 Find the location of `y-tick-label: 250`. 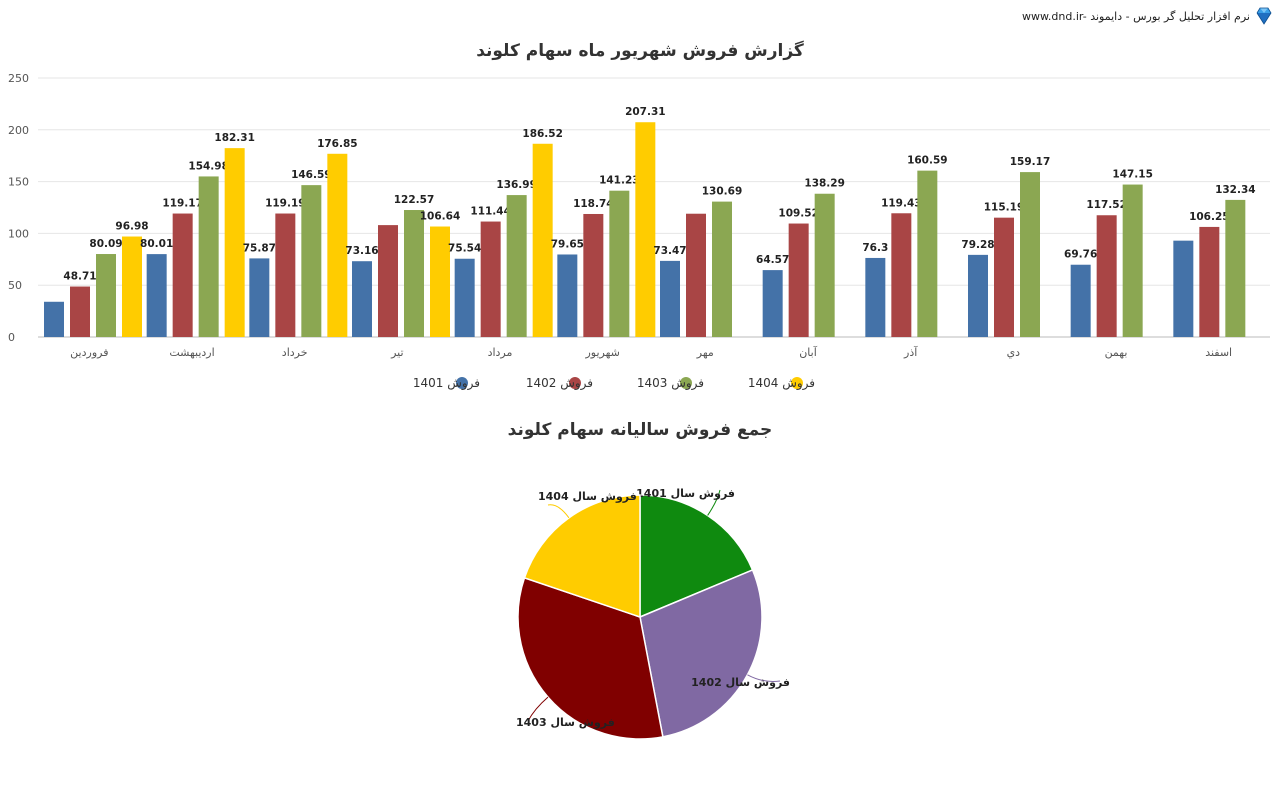

y-tick-label: 250 is located at coordinates (18, 78).